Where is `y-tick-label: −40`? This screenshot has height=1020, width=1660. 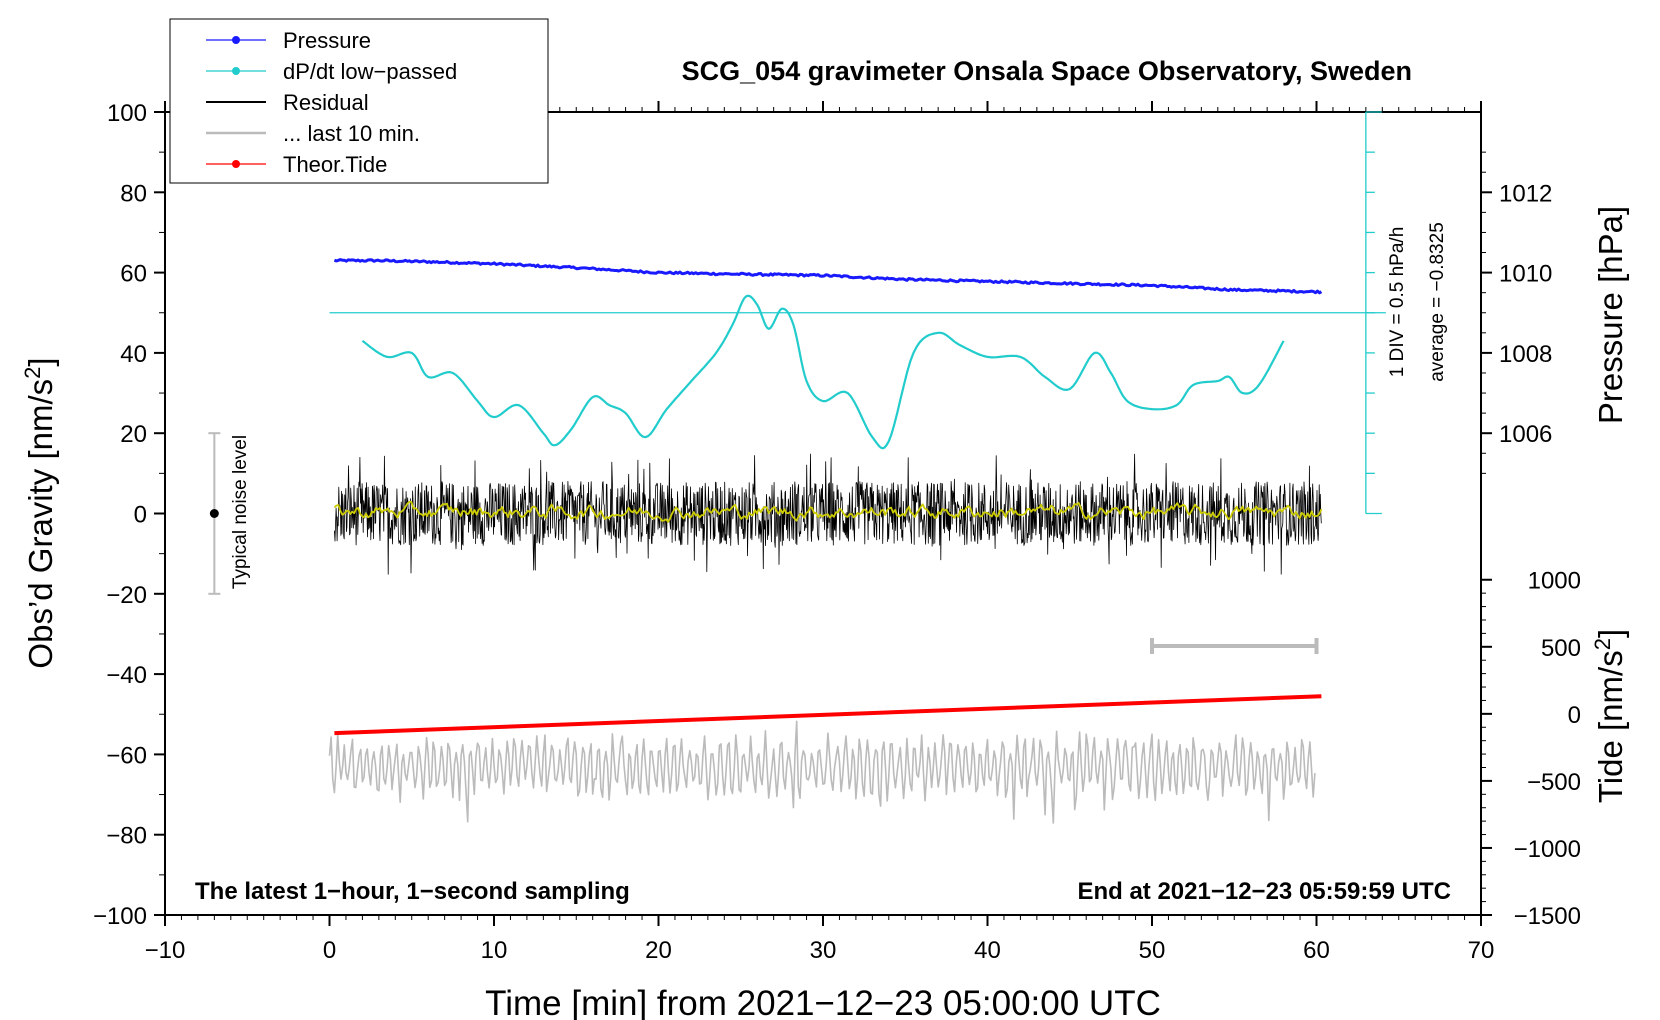 y-tick-label: −40 is located at coordinates (126, 675).